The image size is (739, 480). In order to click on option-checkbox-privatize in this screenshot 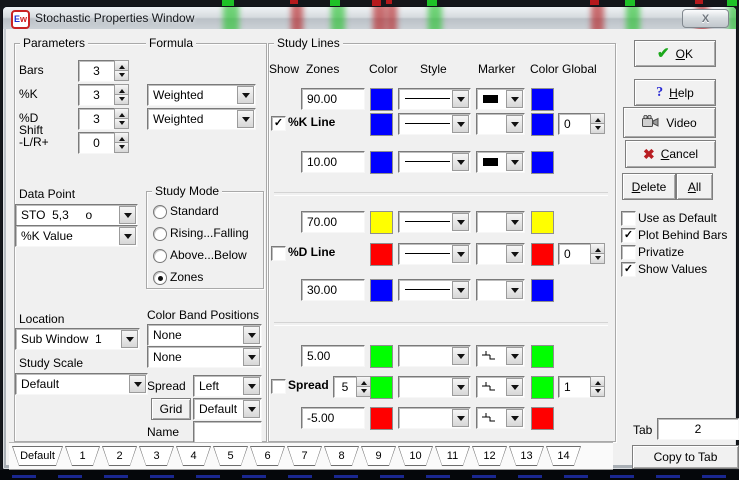, I will do `click(628, 252)`.